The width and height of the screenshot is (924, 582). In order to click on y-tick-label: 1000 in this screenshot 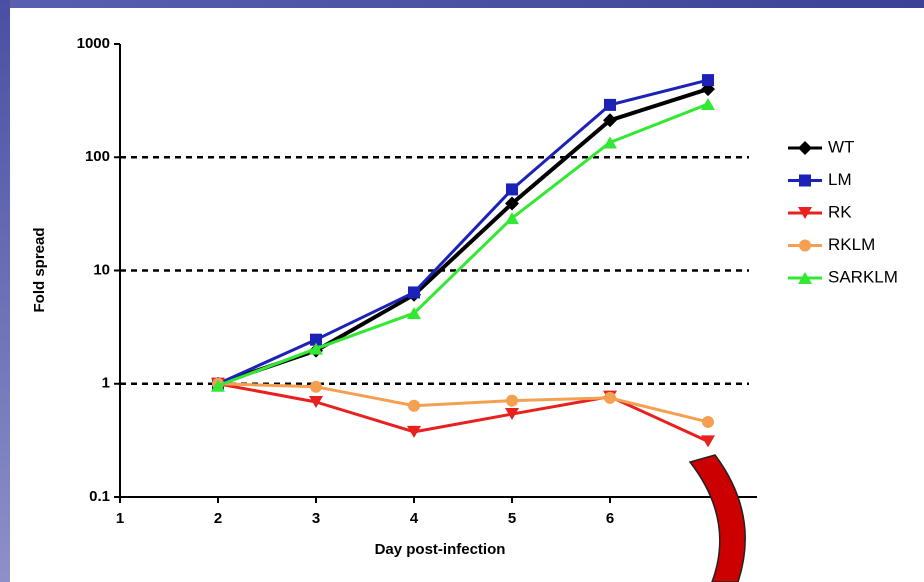, I will do `click(93, 43)`.